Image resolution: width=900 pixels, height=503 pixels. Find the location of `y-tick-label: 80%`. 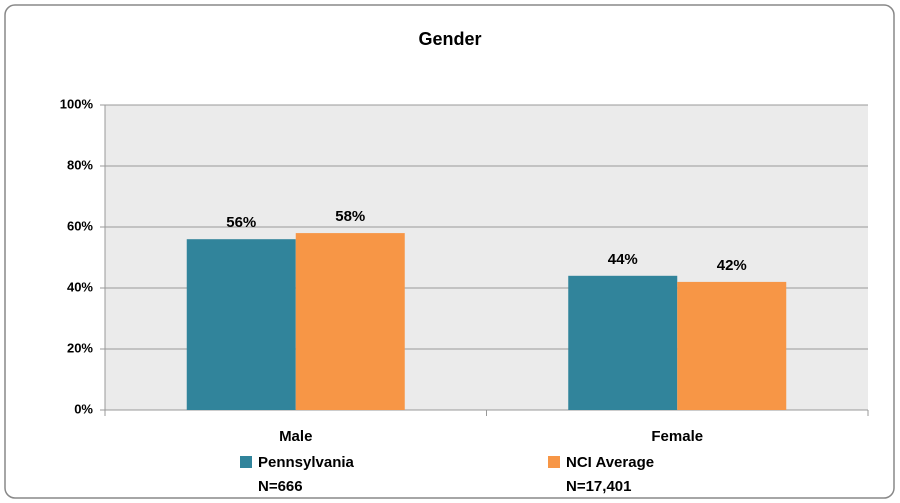

y-tick-label: 80% is located at coordinates (80, 164).